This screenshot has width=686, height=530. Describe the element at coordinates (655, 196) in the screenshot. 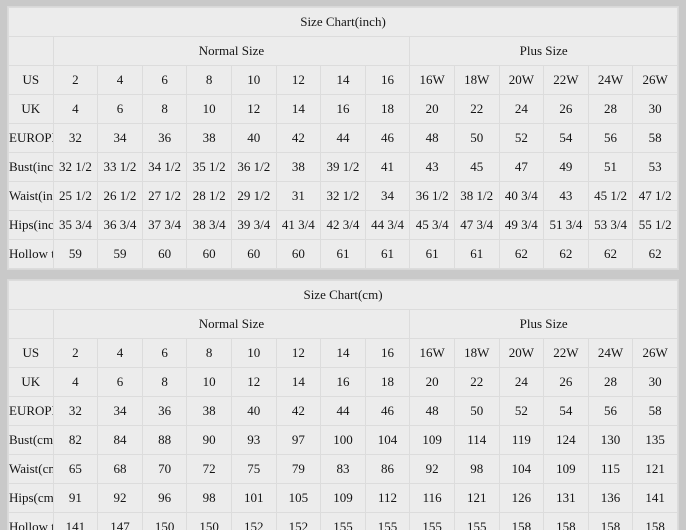

I see `table-cell: 47 1/2` at that location.